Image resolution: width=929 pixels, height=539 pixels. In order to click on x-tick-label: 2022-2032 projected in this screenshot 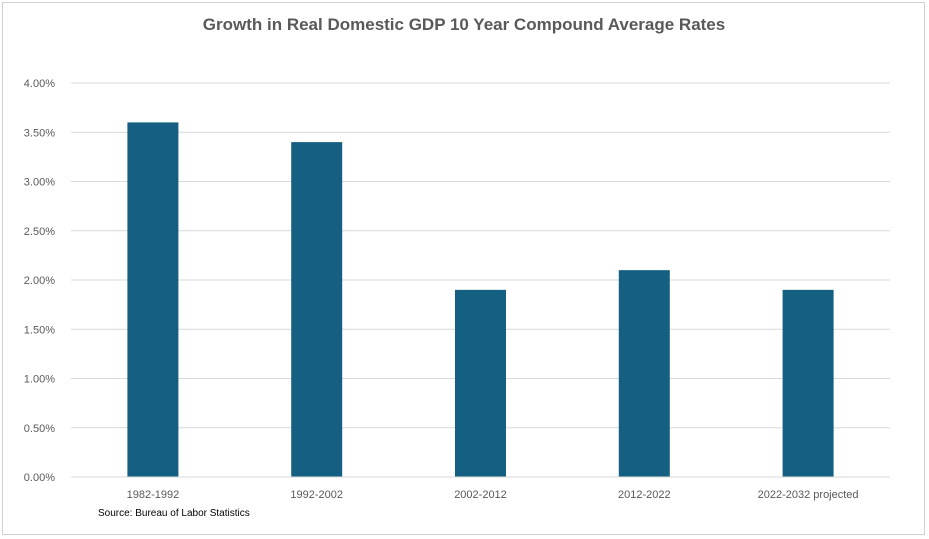, I will do `click(808, 495)`.